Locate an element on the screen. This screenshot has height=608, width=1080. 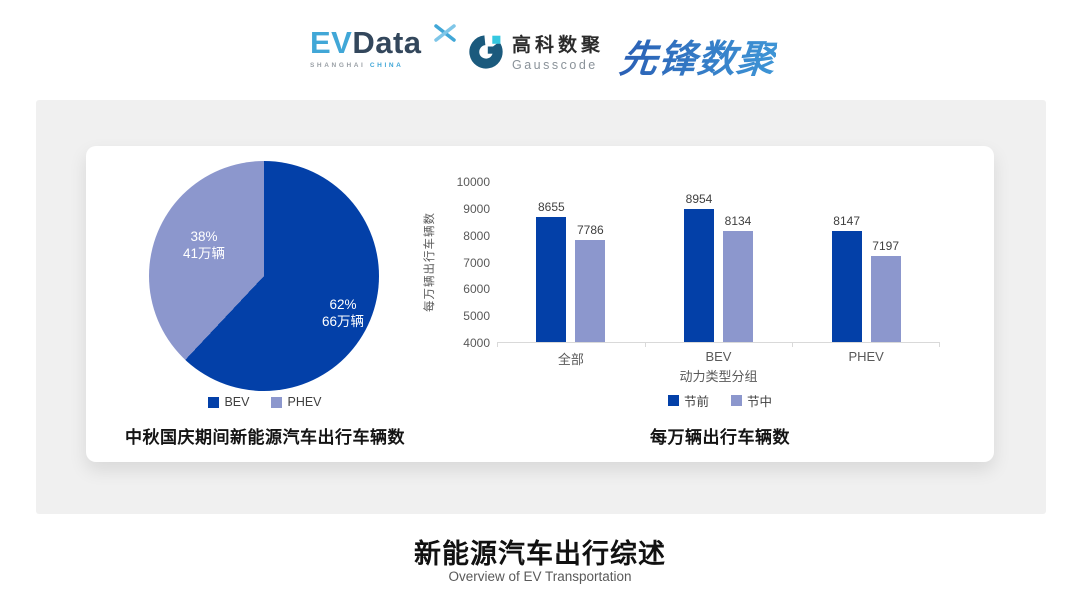
bar-节前-PHEV is located at coordinates (846, 286).